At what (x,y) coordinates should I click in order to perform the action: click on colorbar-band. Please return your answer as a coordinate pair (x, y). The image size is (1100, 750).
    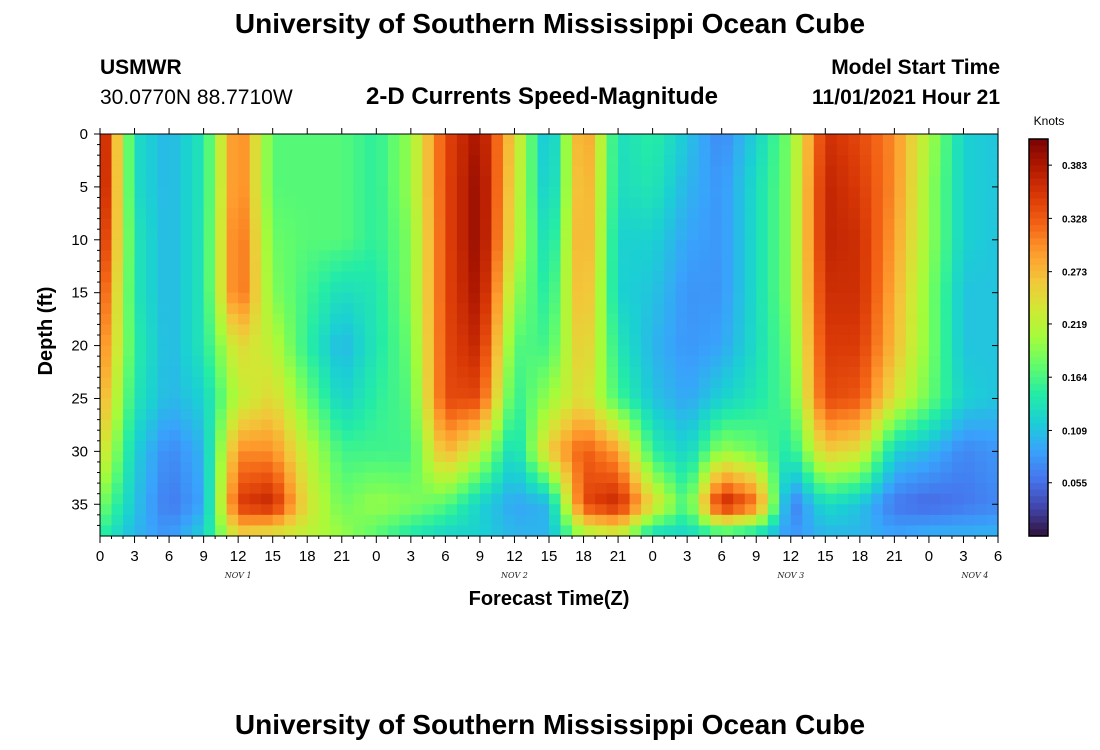
    Looking at the image, I should click on (1038, 348).